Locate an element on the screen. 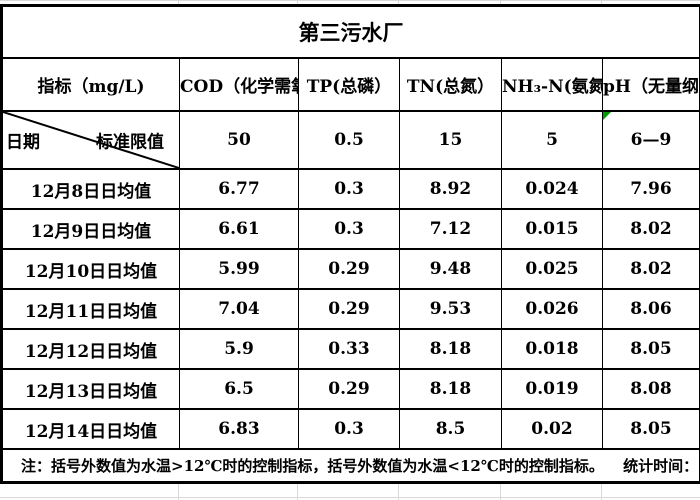 Image resolution: width=700 pixels, height=500 pixels. value-cell: 0.33 is located at coordinates (349, 349).